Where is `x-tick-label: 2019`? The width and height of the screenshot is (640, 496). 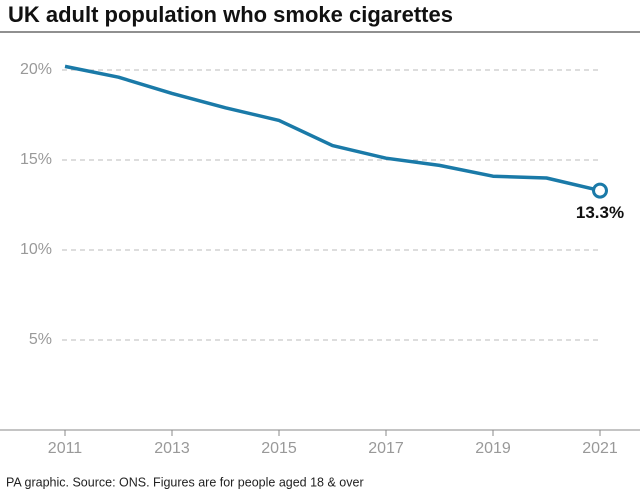 x-tick-label: 2019 is located at coordinates (493, 448).